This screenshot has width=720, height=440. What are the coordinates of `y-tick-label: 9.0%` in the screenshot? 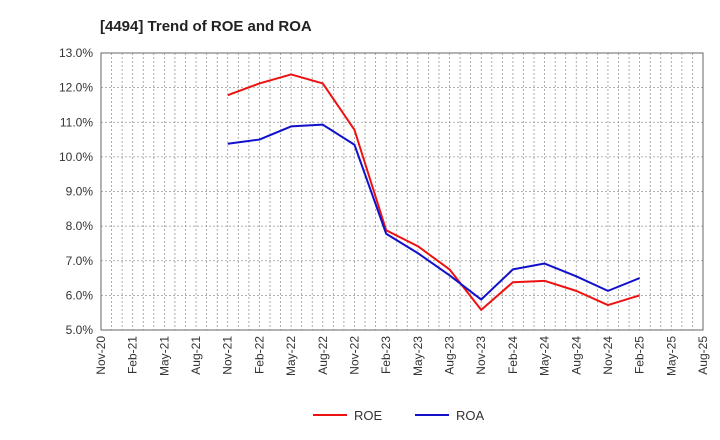 It's located at (80, 192).